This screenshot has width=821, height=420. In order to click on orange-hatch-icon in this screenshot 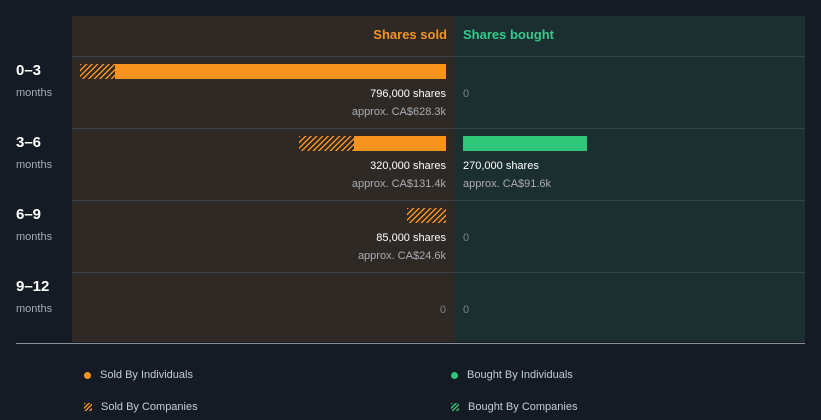, I will do `click(88, 407)`.